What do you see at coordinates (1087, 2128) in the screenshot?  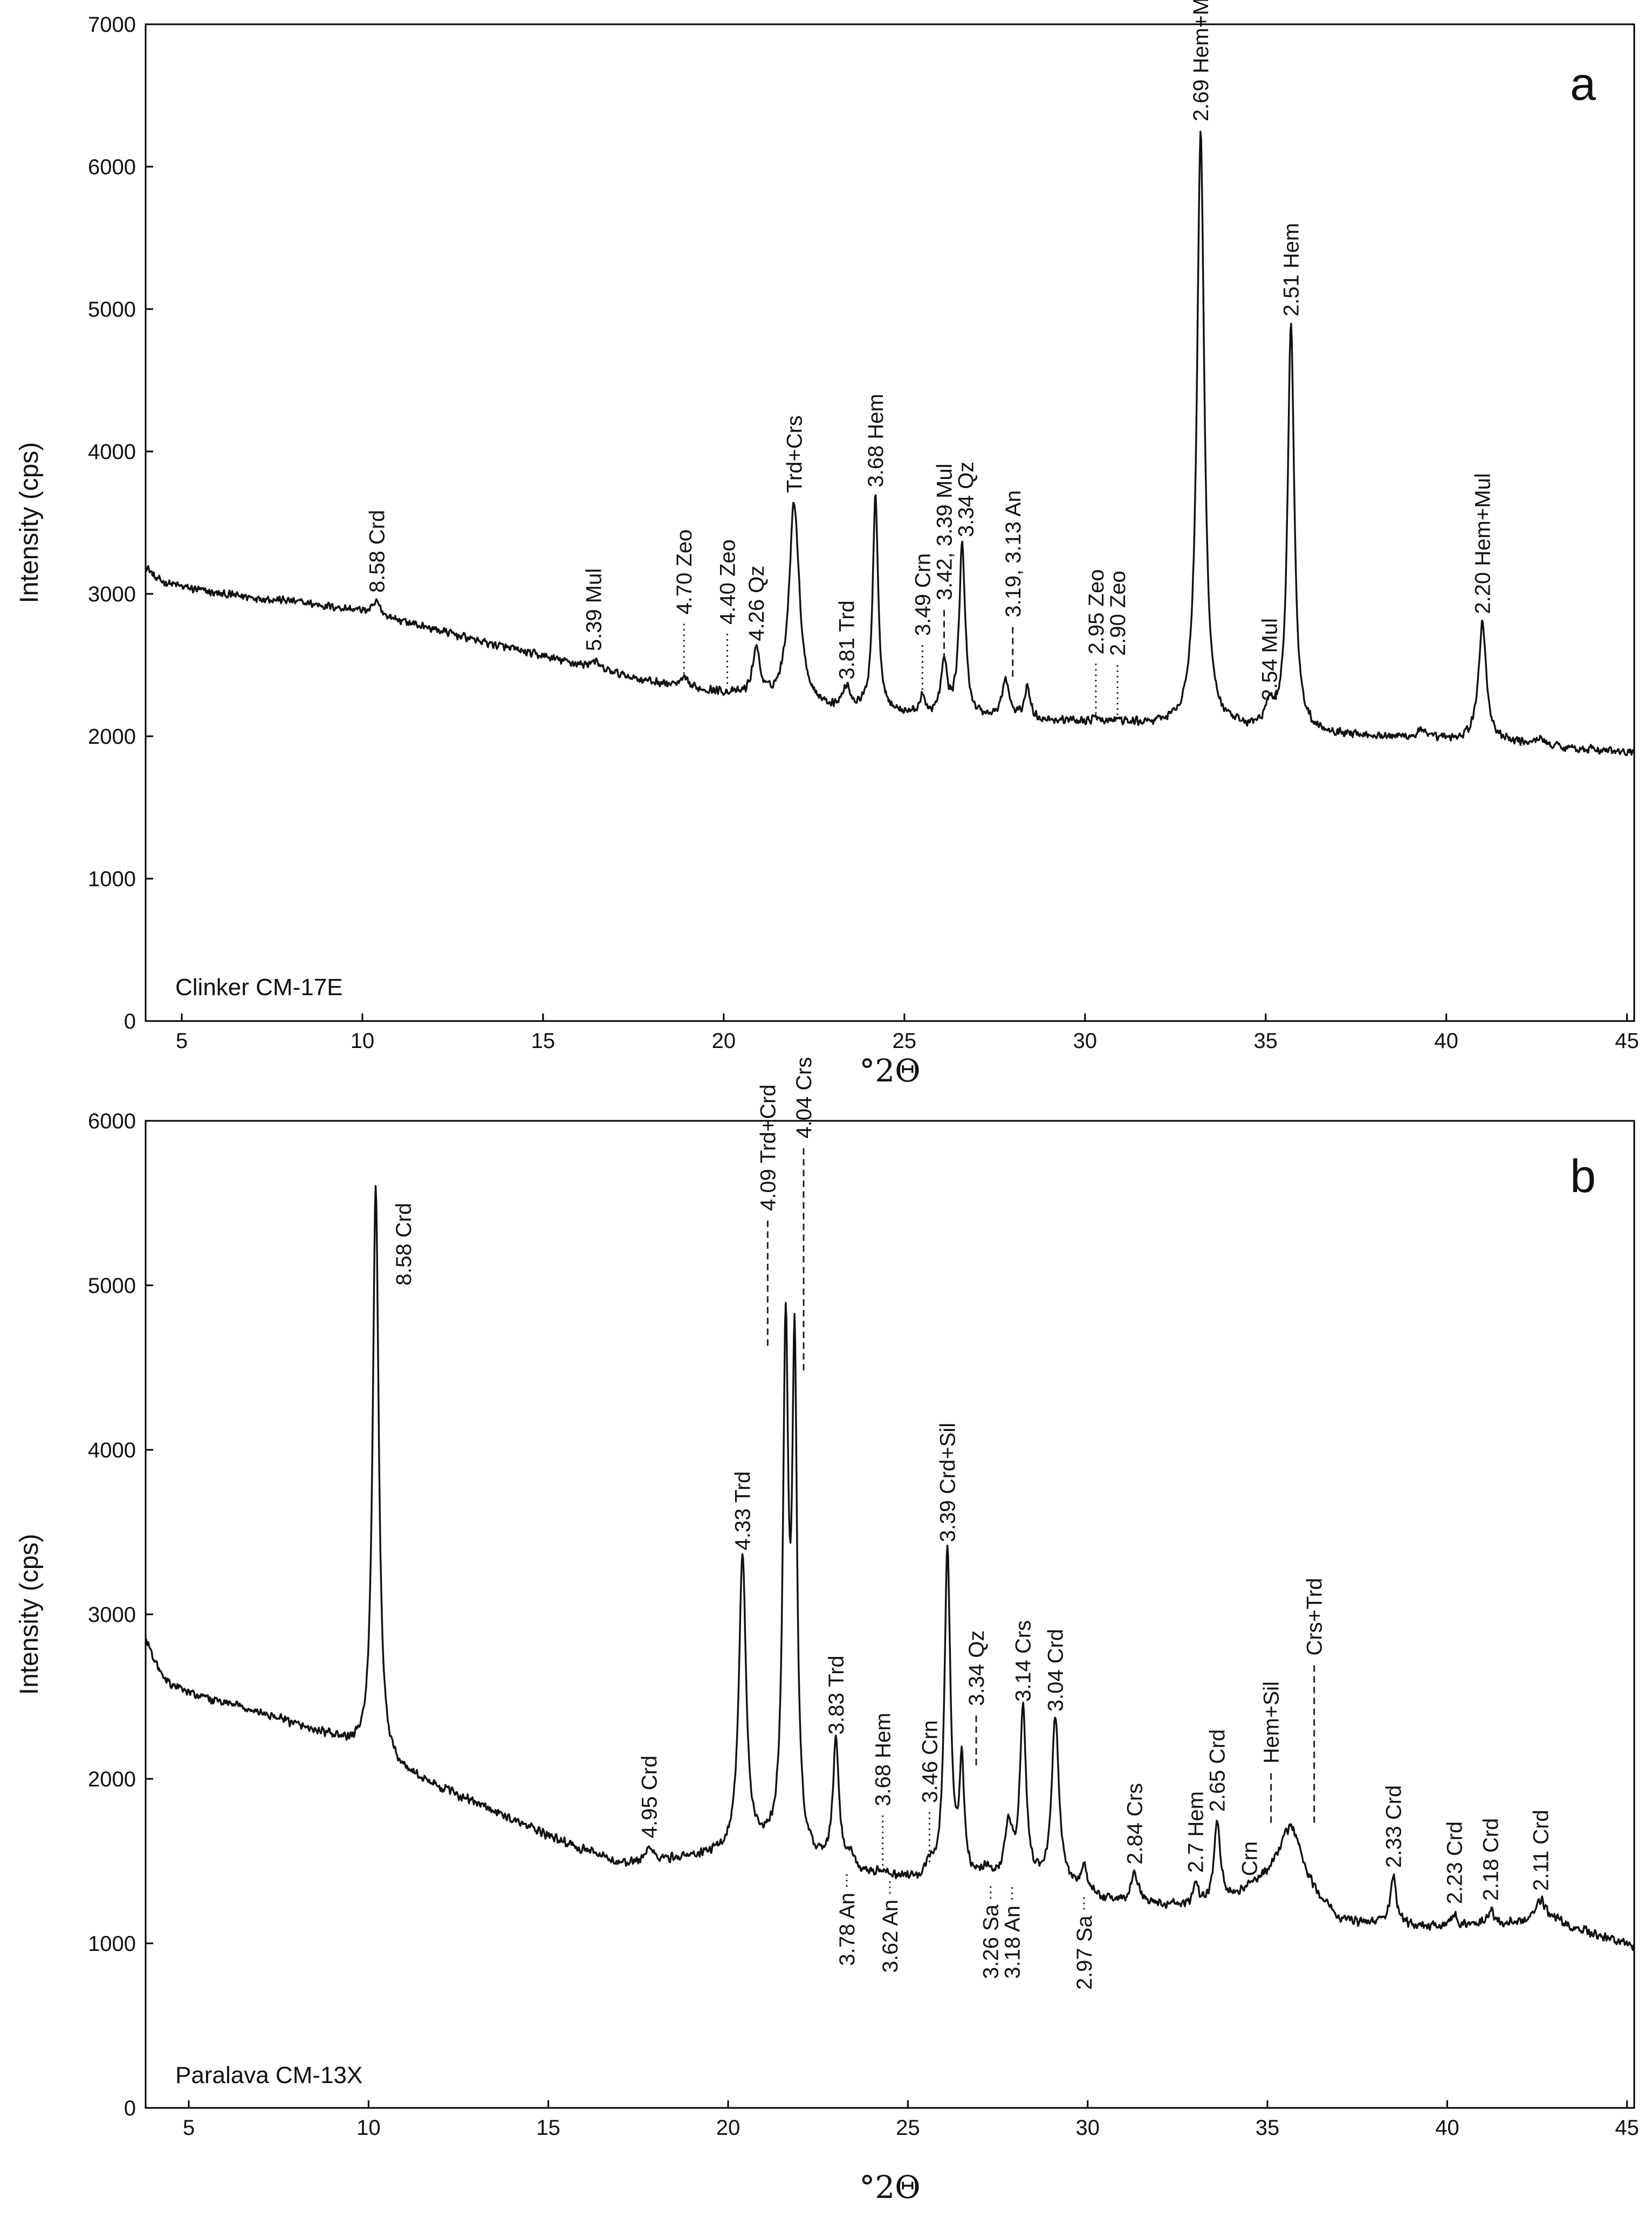 I see `panel-b-x-tick-label: 30` at bounding box center [1087, 2128].